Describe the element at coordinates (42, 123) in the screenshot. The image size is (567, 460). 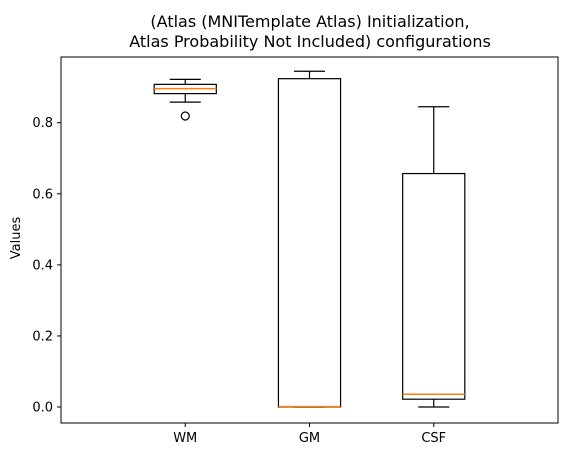
I see `y-tick-label: 0.8` at that location.